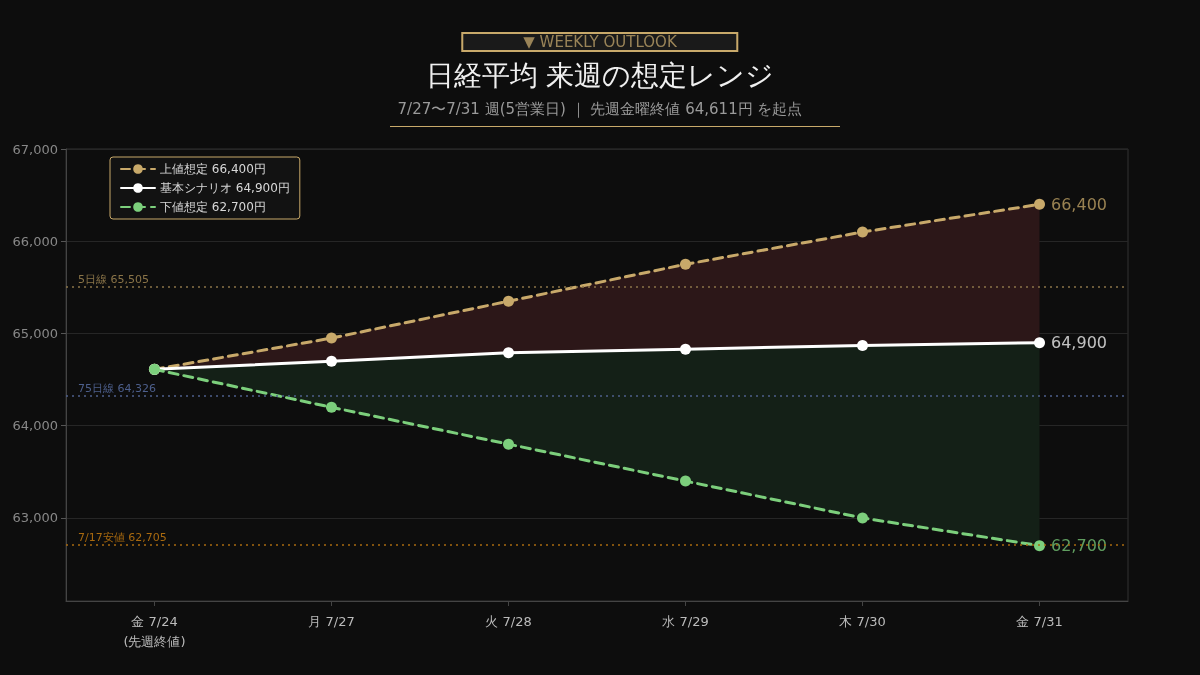  I want to click on chart-subtitle: 7/27〜7/31 週(5営業日) ｜ 先週金曜終値 64,611円 を起点, so click(600, 108).